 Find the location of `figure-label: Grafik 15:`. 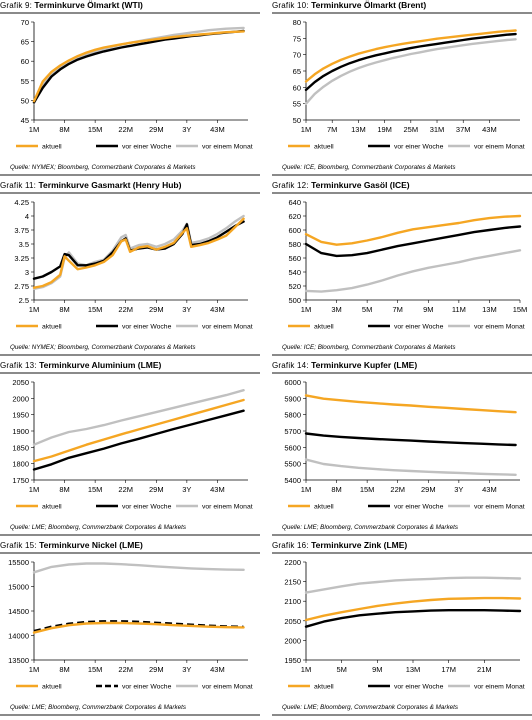

figure-label: Grafik 15: is located at coordinates (18, 545).